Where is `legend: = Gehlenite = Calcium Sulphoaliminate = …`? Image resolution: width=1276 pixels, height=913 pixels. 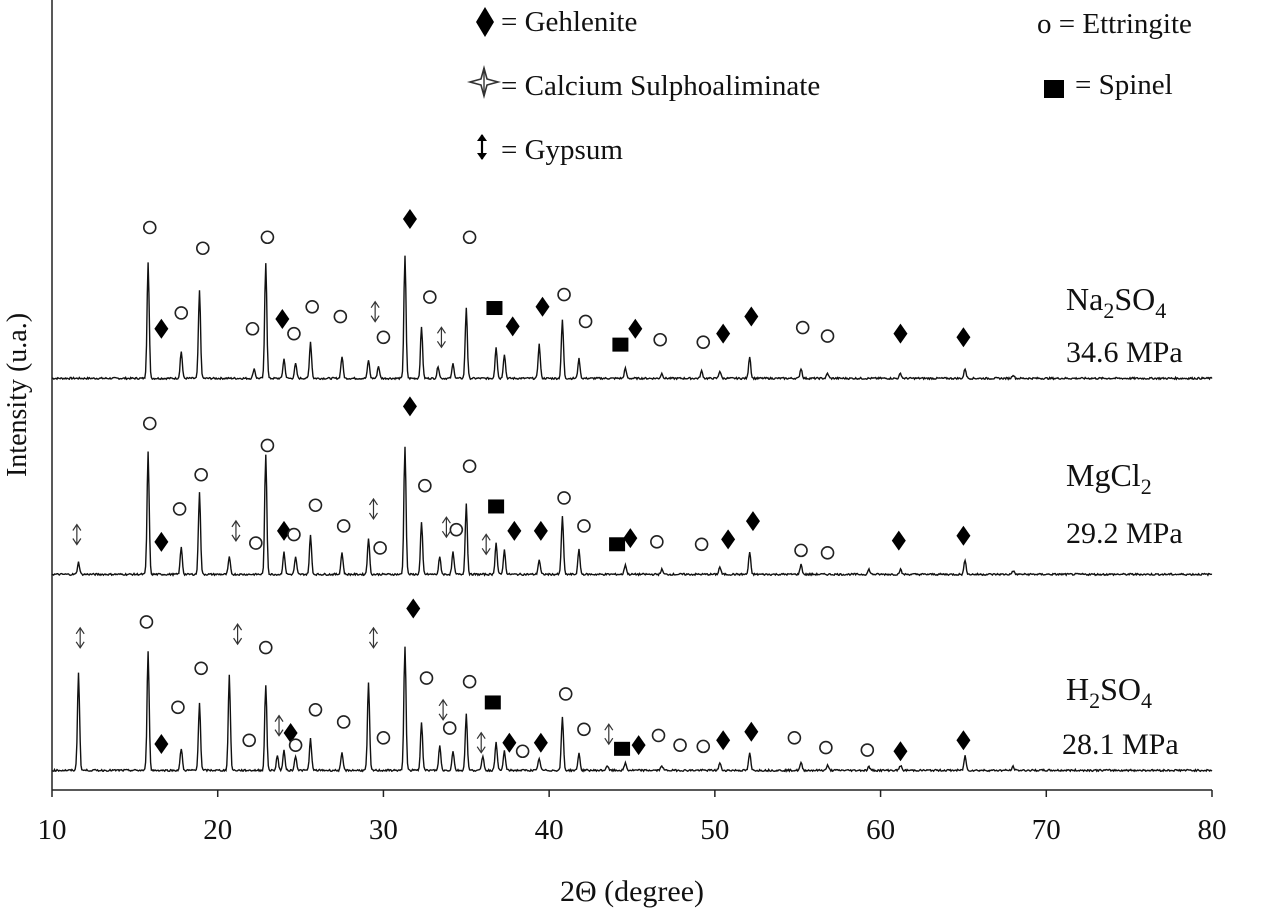
legend: = Gehlenite = Calcium Sulphoaliminate = … is located at coordinates (829, 86).